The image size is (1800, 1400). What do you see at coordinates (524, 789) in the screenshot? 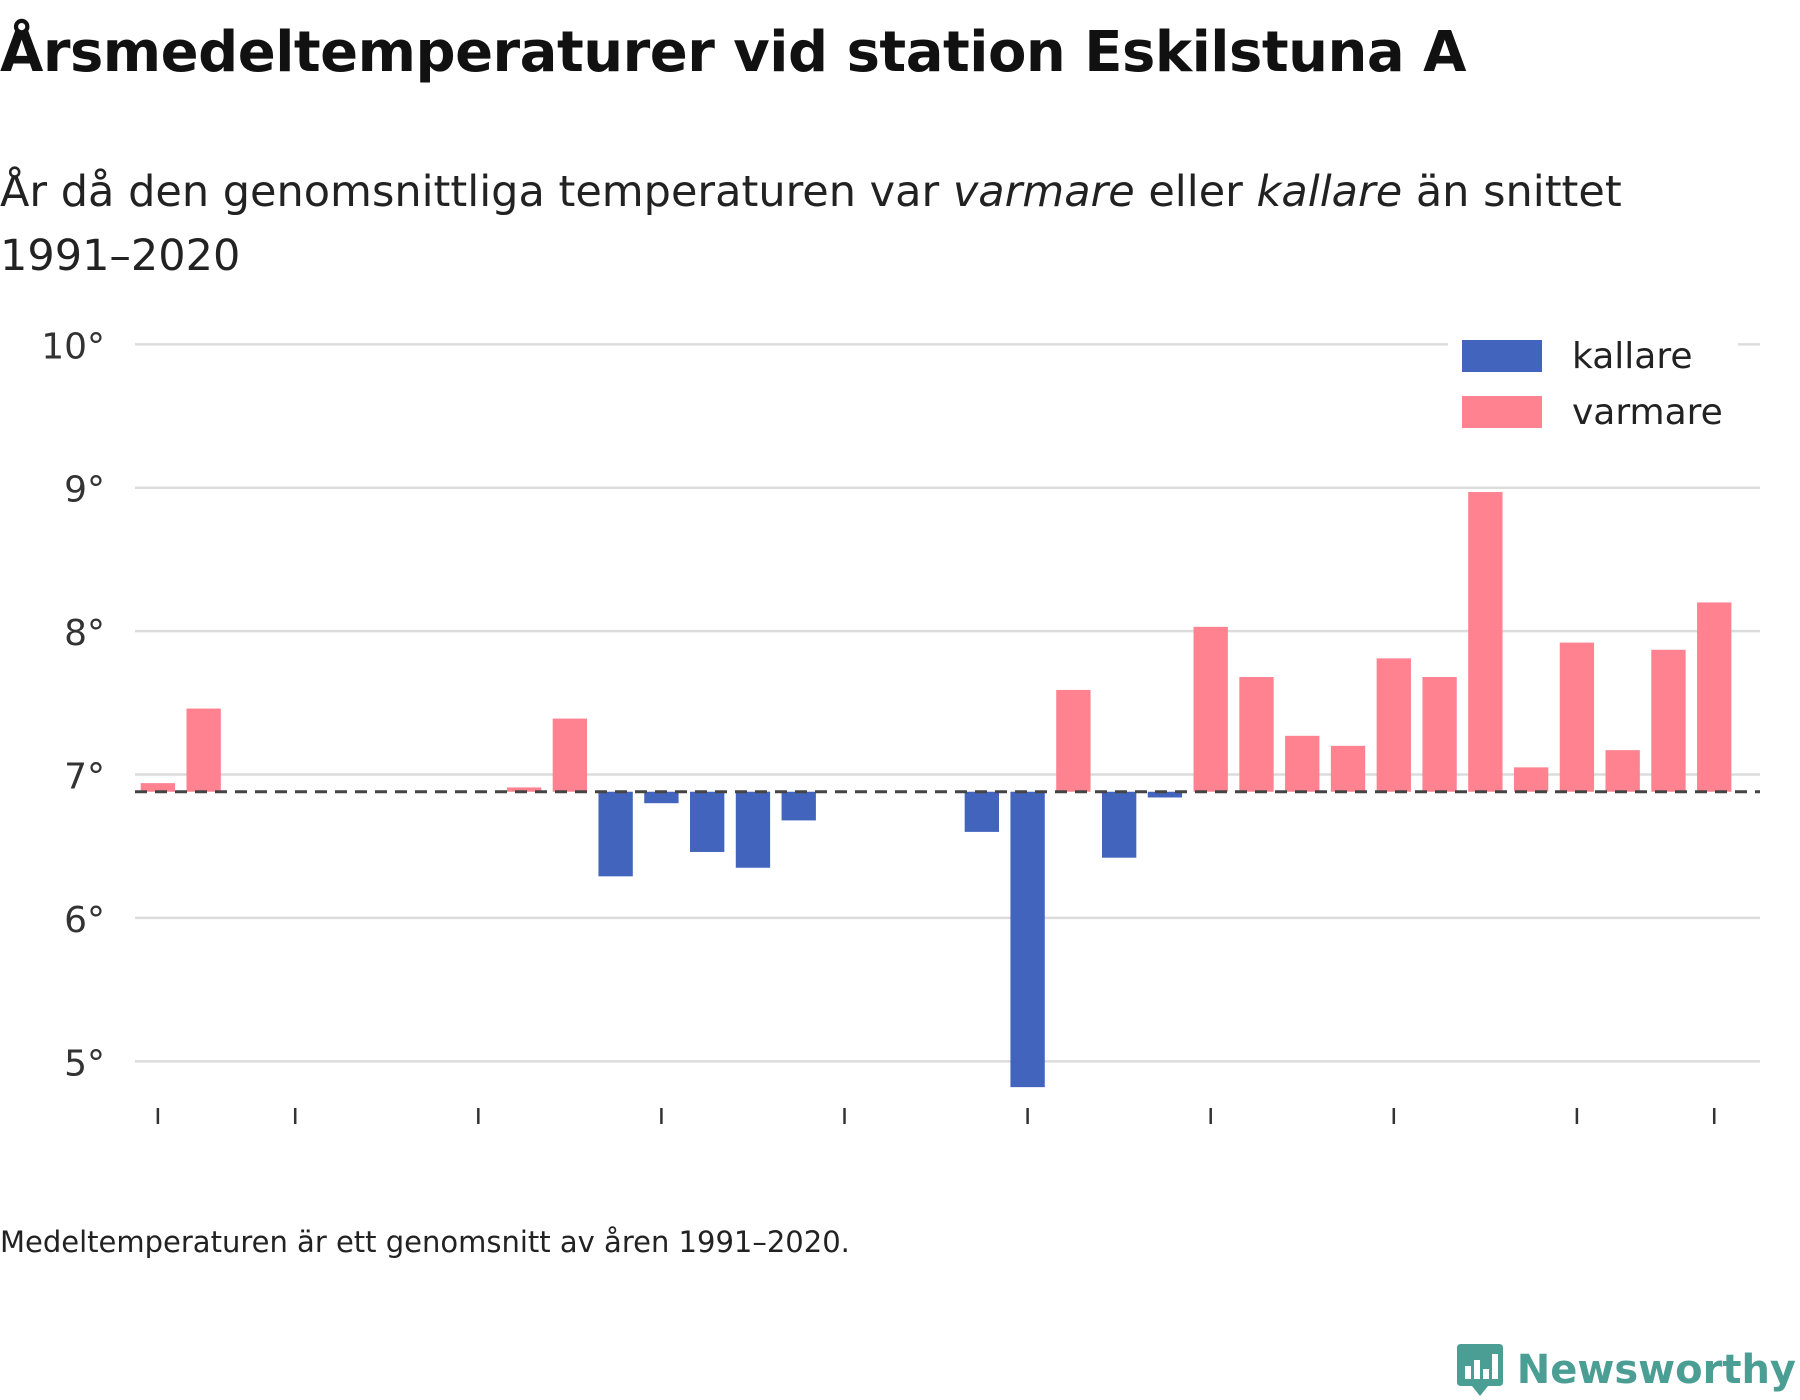
I see `bar-varmare-1999` at bounding box center [524, 789].